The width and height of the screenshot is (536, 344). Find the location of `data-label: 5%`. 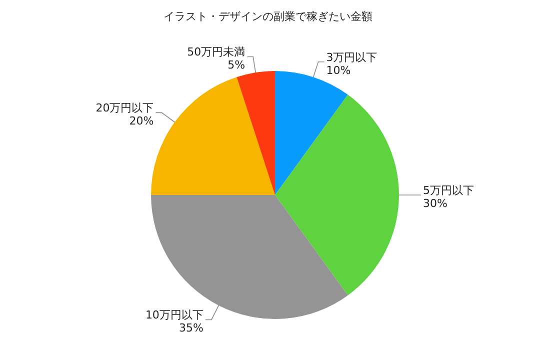

data-label: 5% is located at coordinates (237, 65).